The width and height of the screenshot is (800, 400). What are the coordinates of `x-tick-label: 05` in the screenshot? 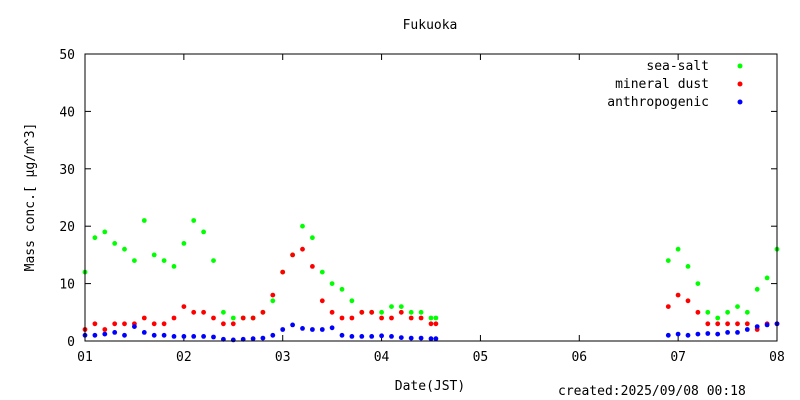 It's located at (481, 357).